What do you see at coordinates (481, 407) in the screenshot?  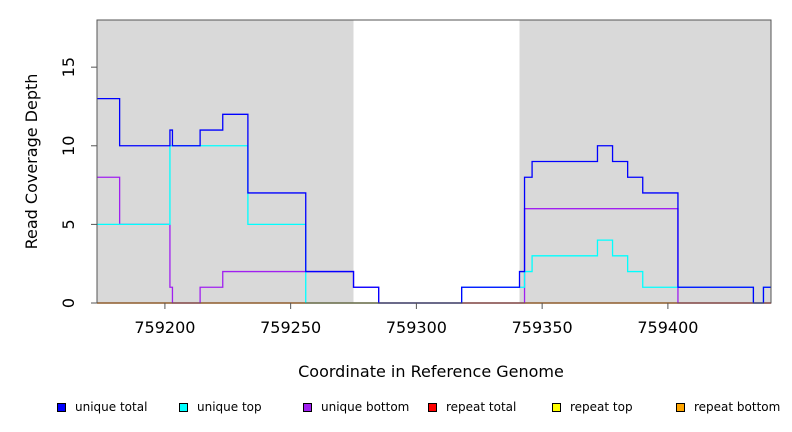 I see `legend-label: repeat total` at bounding box center [481, 407].